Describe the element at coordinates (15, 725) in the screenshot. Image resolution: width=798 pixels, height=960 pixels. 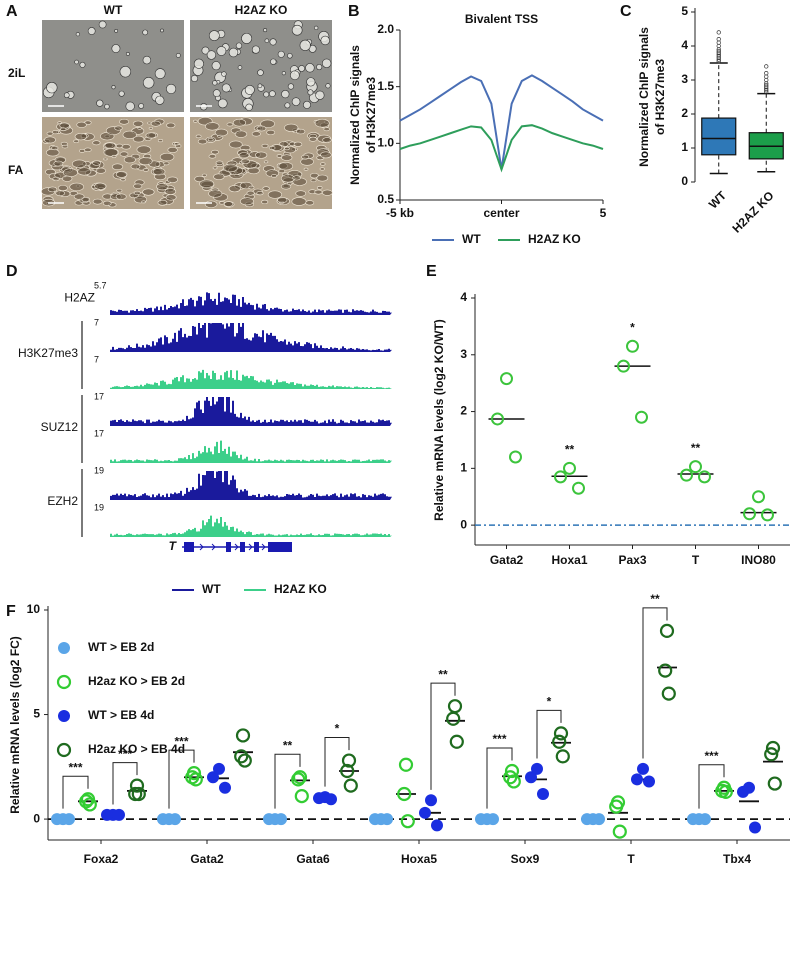
I see `y-axis-label: Relative mRNA levels (log2 FC)` at that location.